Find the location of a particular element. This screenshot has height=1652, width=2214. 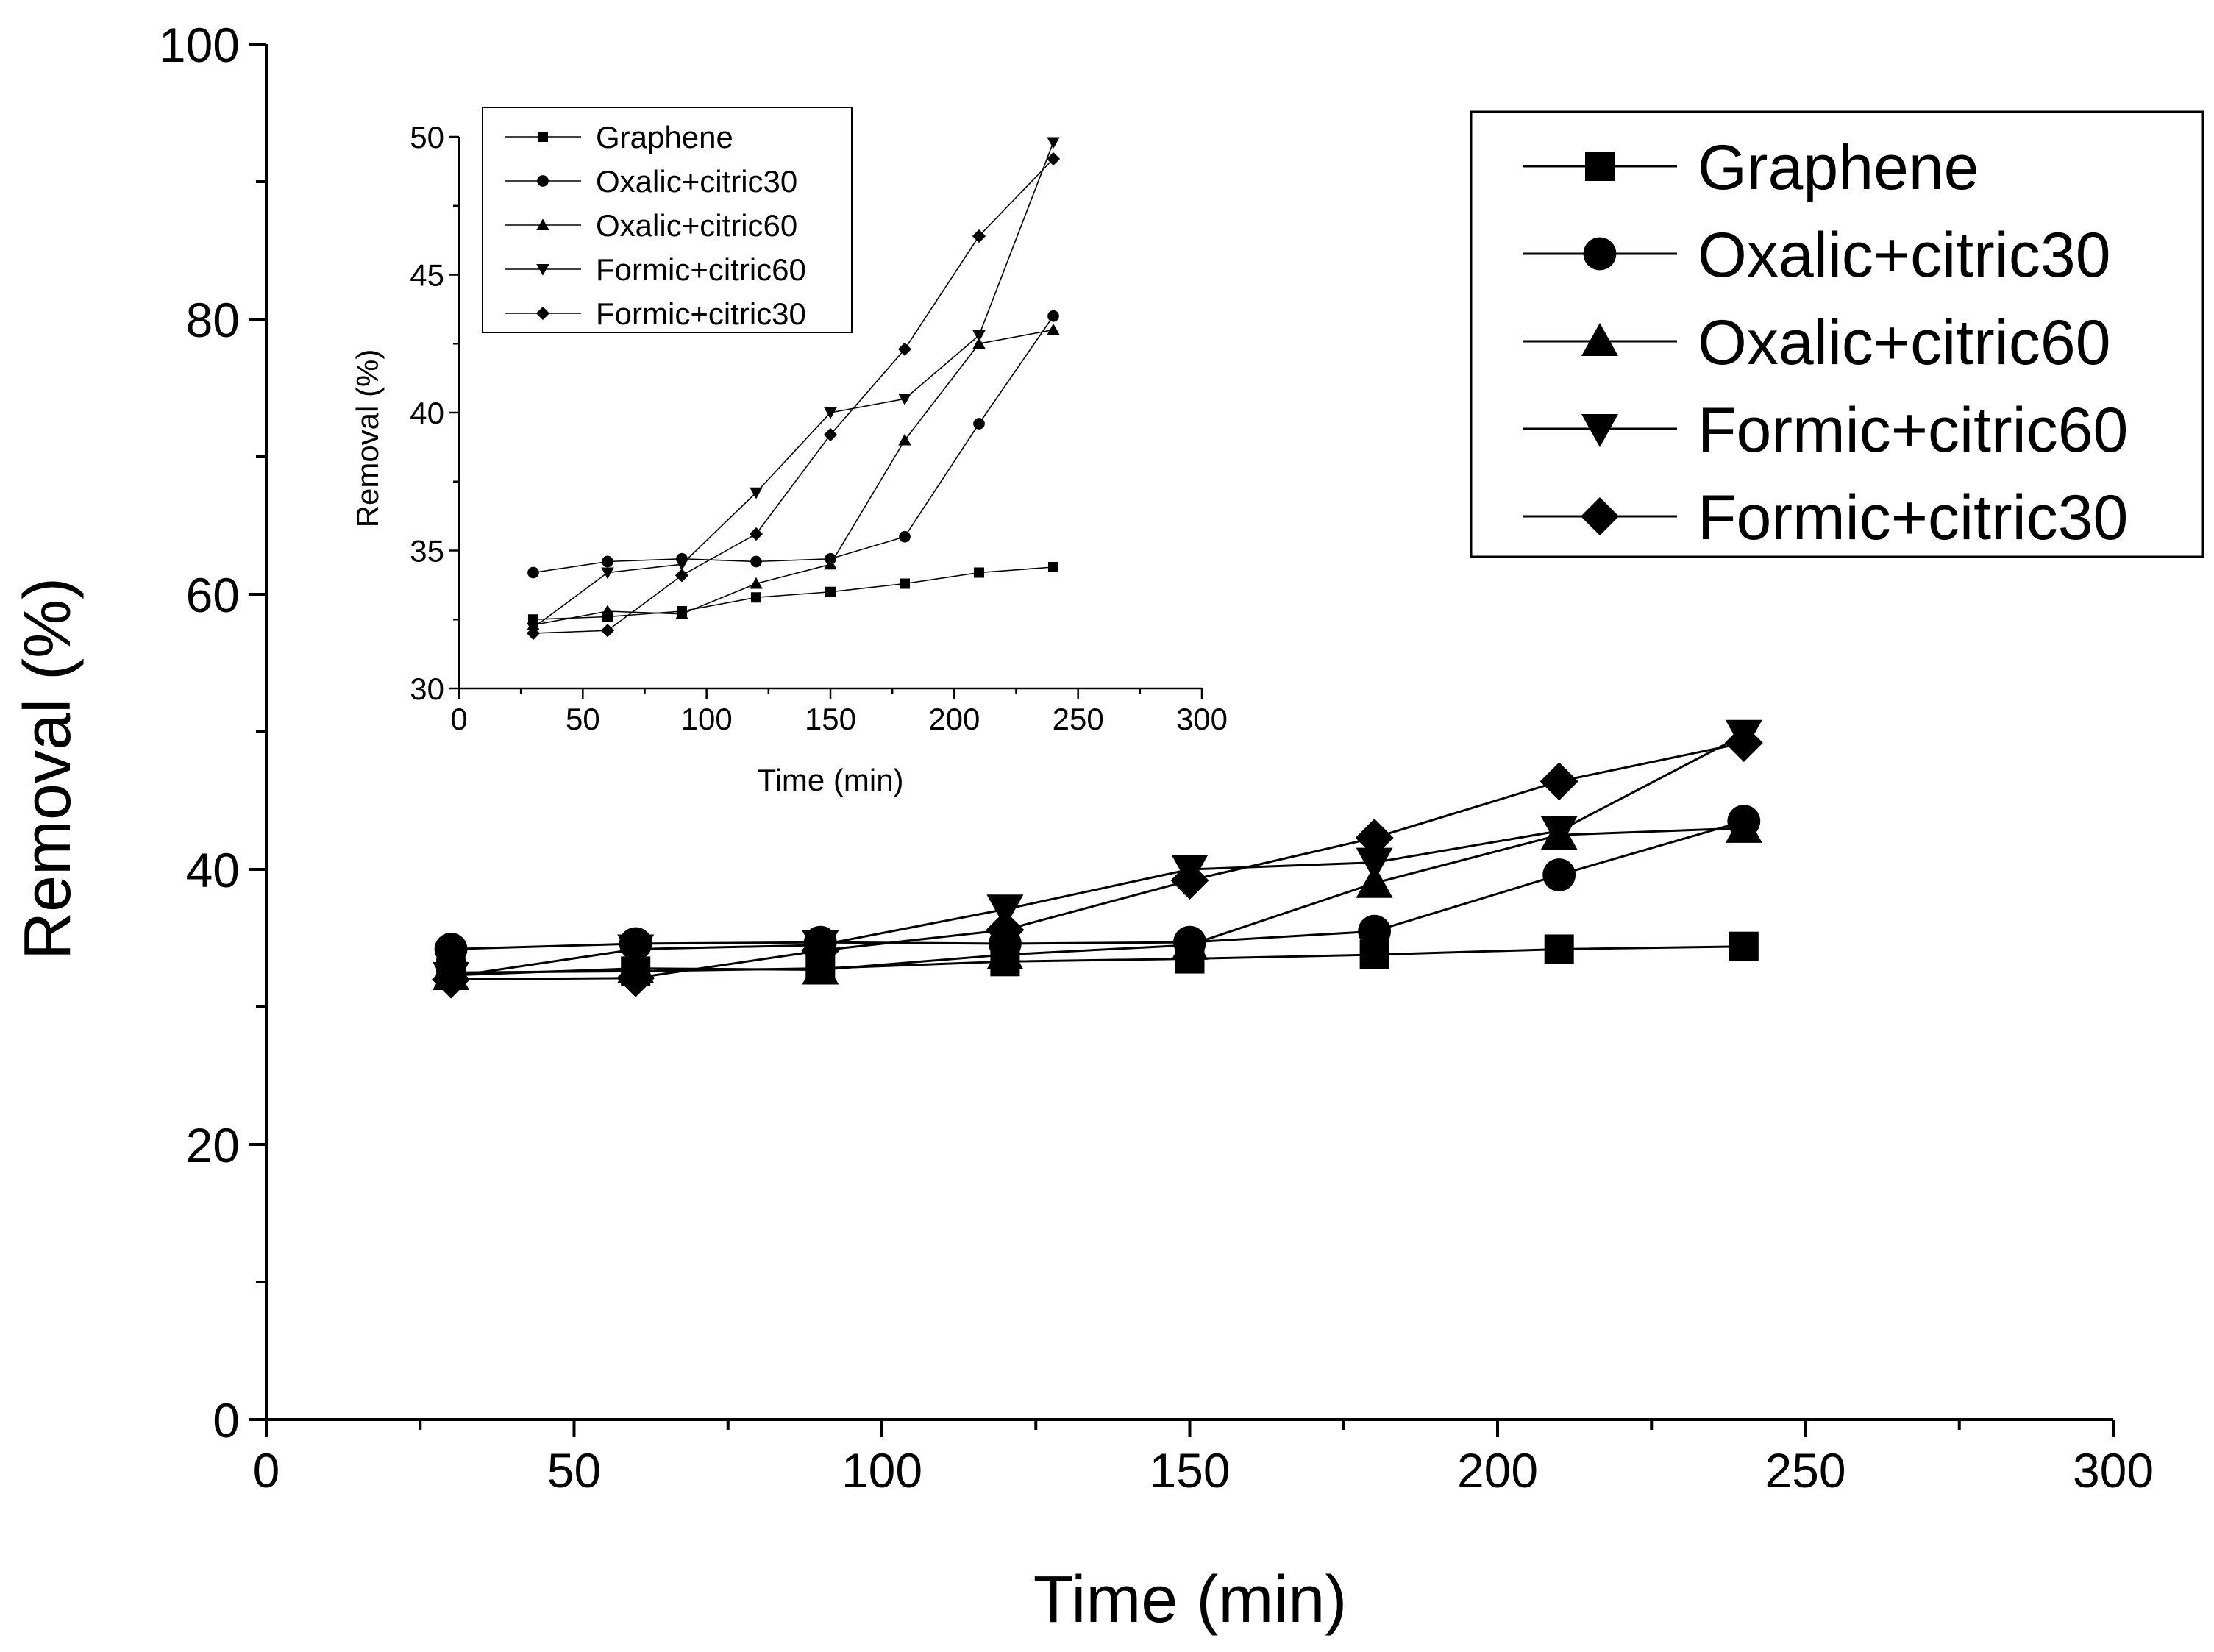

inset-legend-marker-oxalic-citric60 is located at coordinates (542, 224).